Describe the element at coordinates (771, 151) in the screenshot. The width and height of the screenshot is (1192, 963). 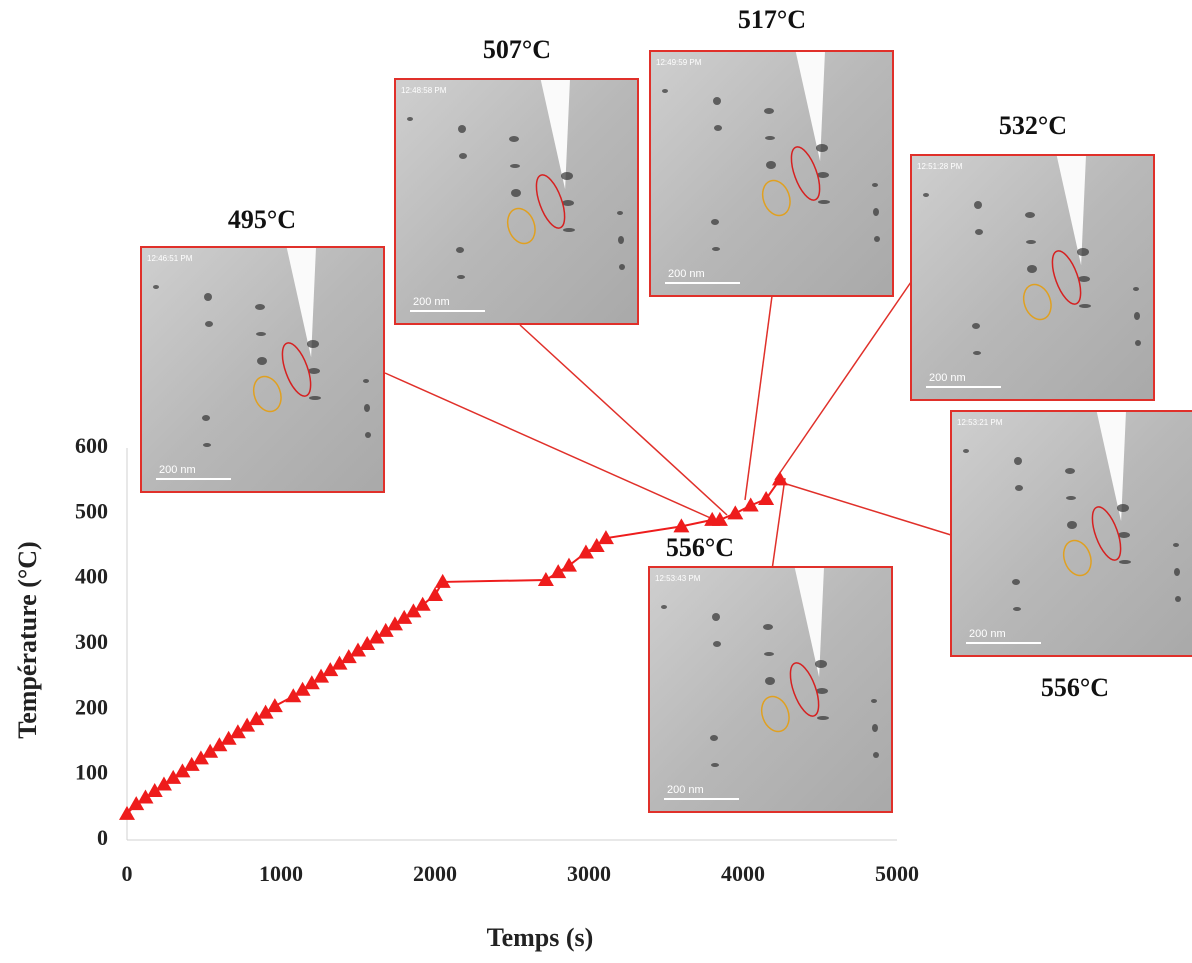
I see `inset: 12:49:59 PM 200 nm 517°C` at that location.